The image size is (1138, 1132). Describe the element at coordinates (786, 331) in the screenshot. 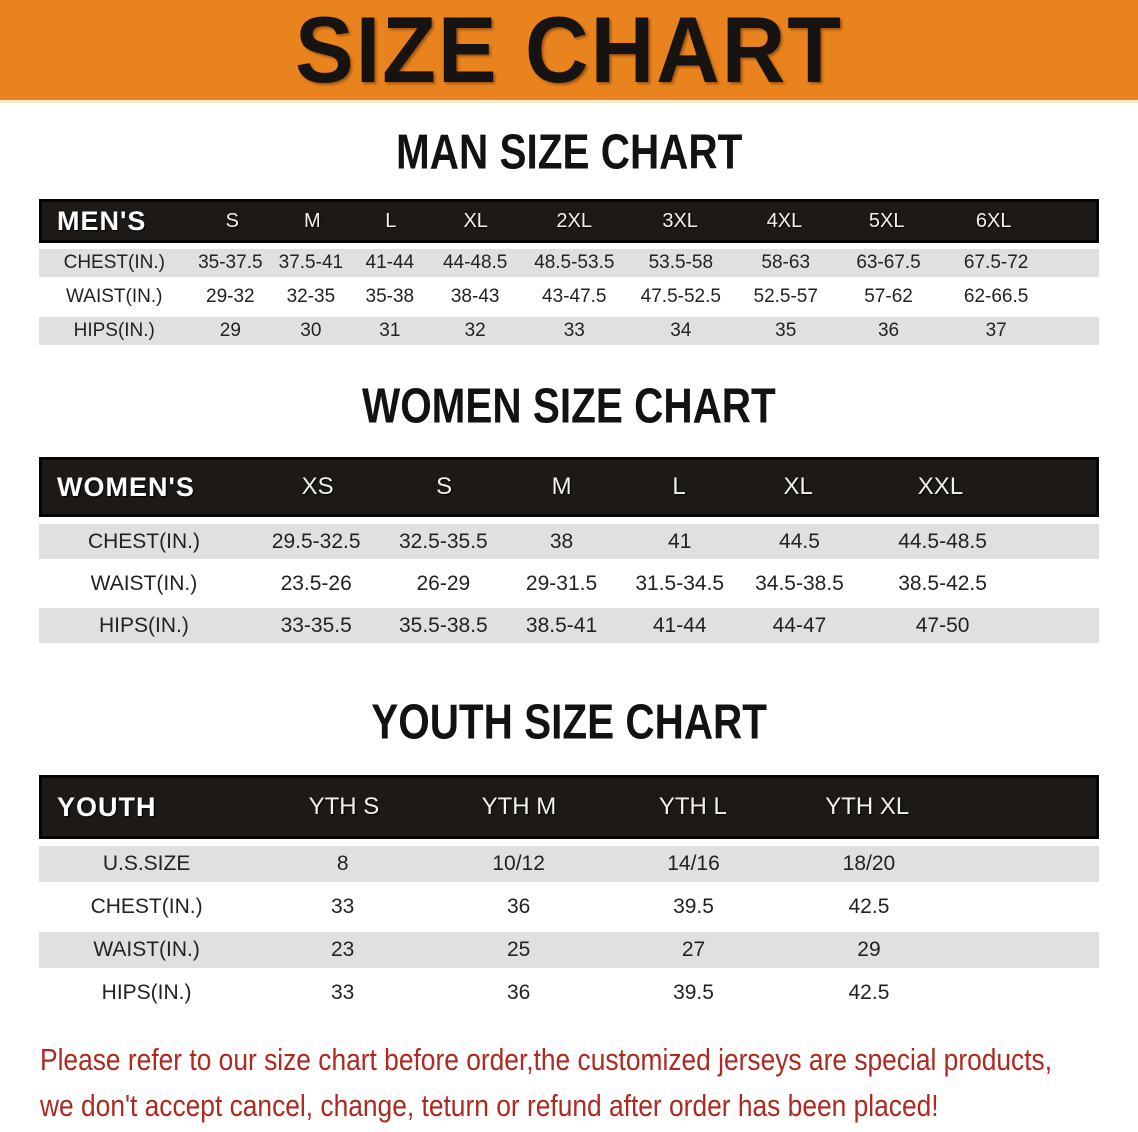

I see `measurement-value-cell: 35` at that location.